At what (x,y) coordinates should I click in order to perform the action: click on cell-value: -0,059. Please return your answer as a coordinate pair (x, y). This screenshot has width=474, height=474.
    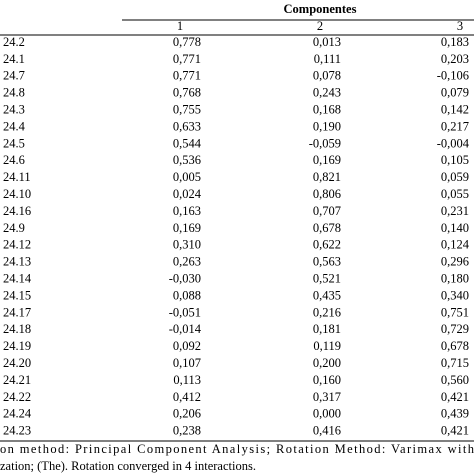
    Looking at the image, I should click on (325, 143).